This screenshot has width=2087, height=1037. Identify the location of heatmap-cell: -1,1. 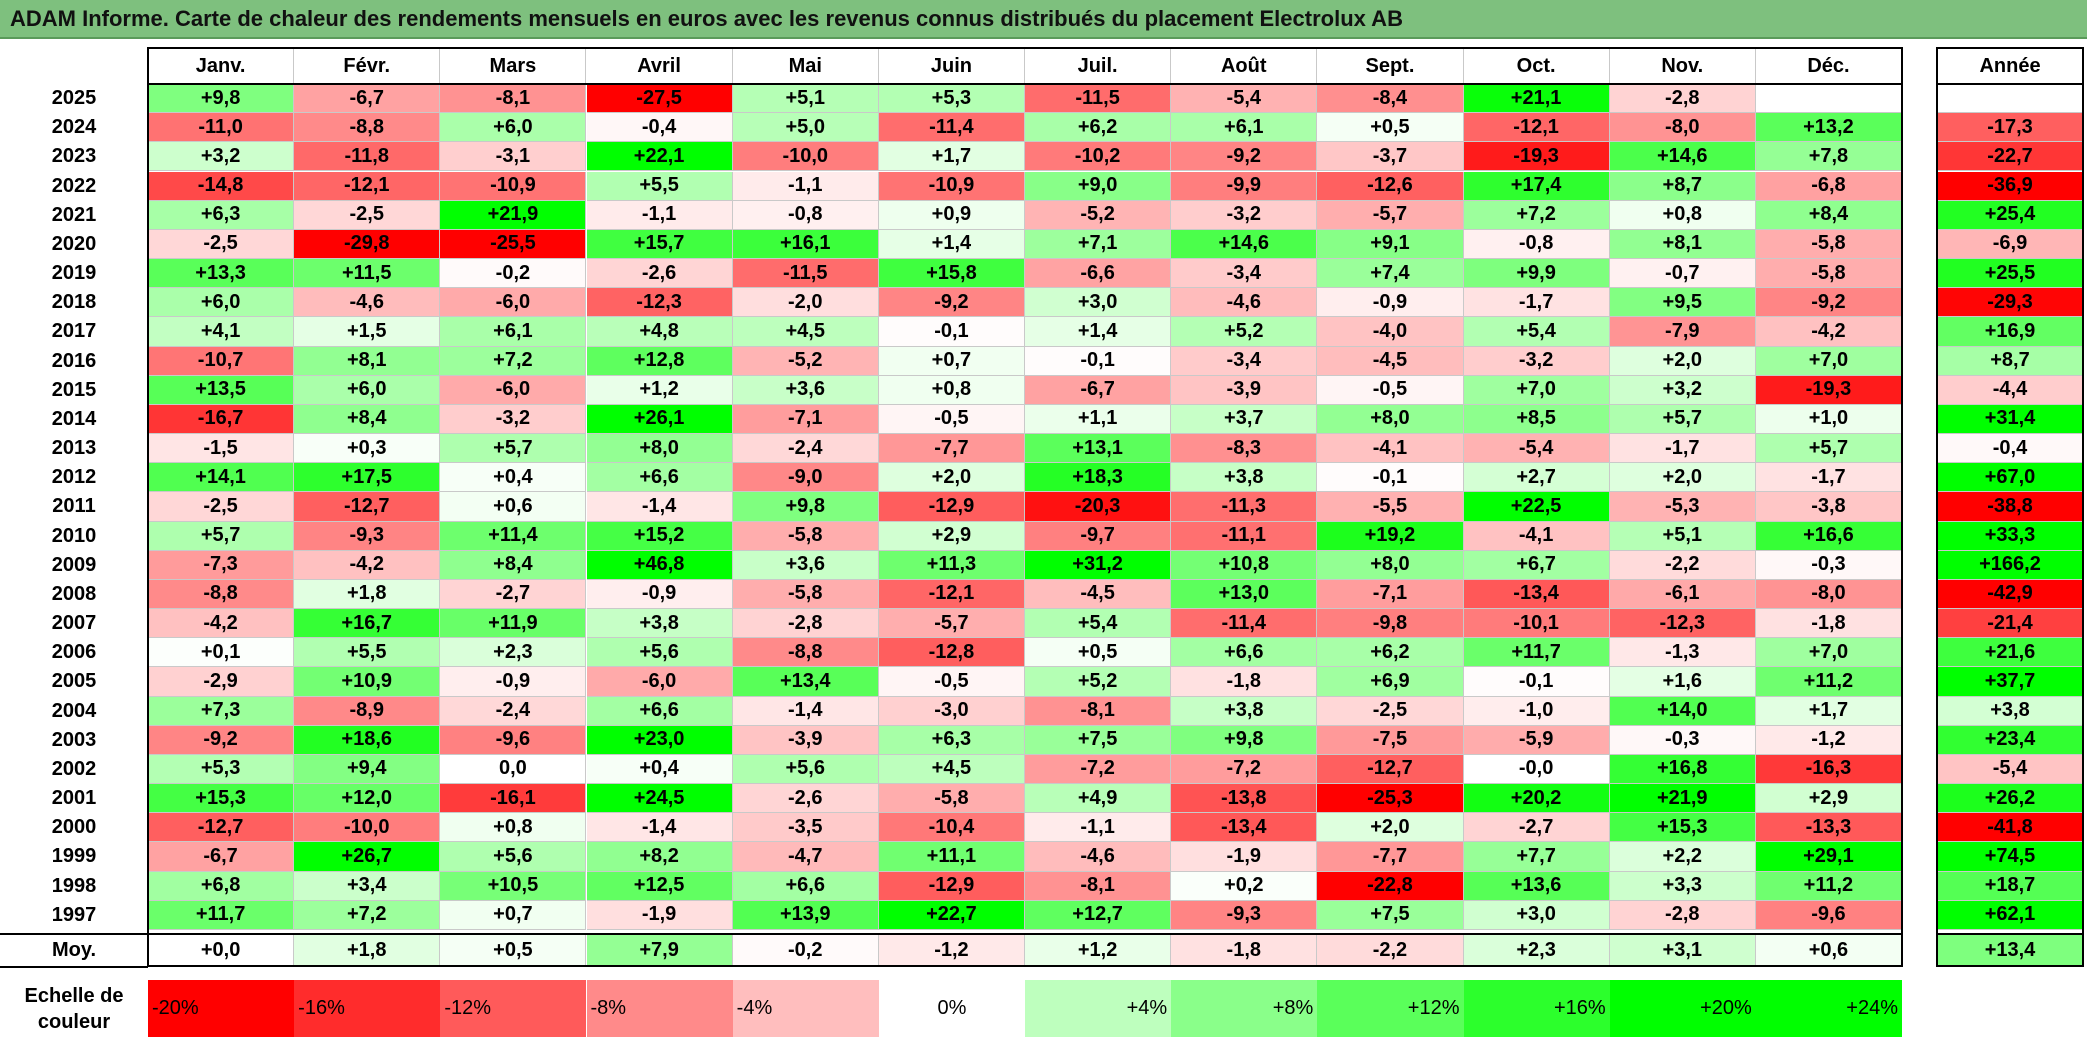
(805, 186).